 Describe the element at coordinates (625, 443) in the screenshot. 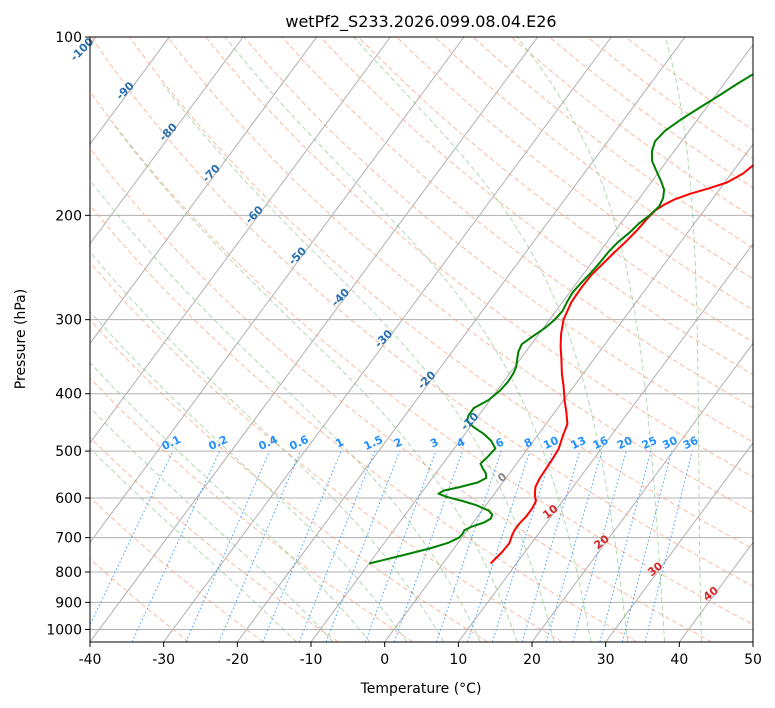

I see `mixing-ratio-label: 20` at that location.